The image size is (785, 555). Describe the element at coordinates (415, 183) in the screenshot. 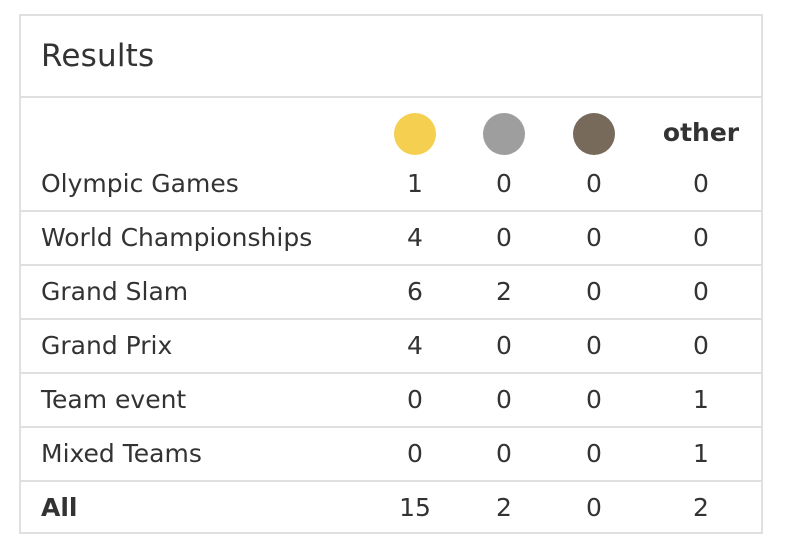

I see `gold-count: 1` at that location.